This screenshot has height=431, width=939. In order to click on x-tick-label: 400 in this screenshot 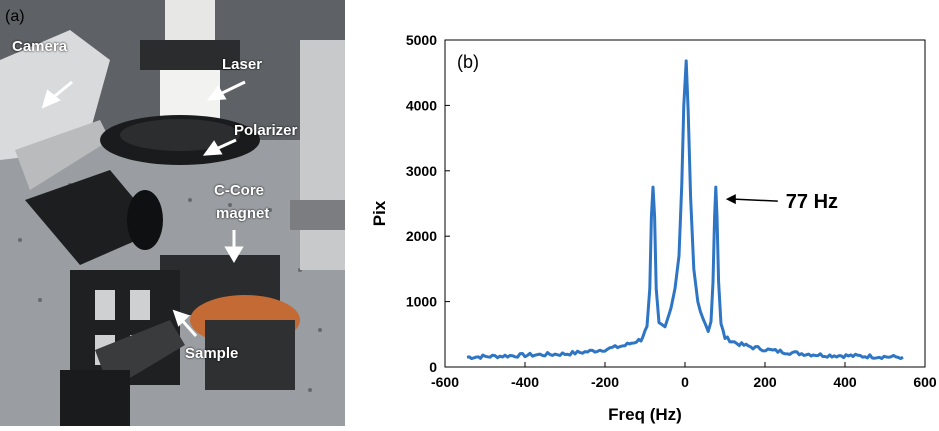, I will do `click(845, 382)`.